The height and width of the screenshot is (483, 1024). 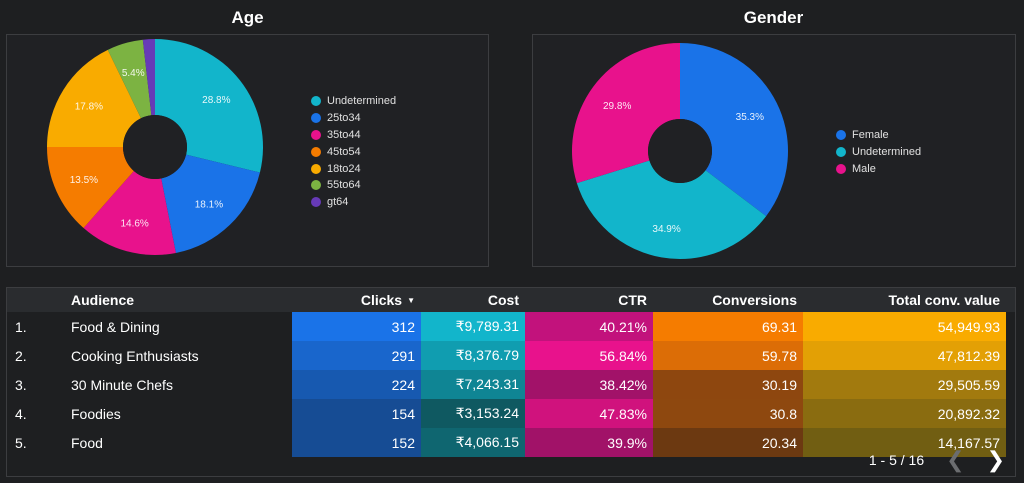 What do you see at coordinates (411, 300) in the screenshot?
I see `sort-desc-icon: ▼` at bounding box center [411, 300].